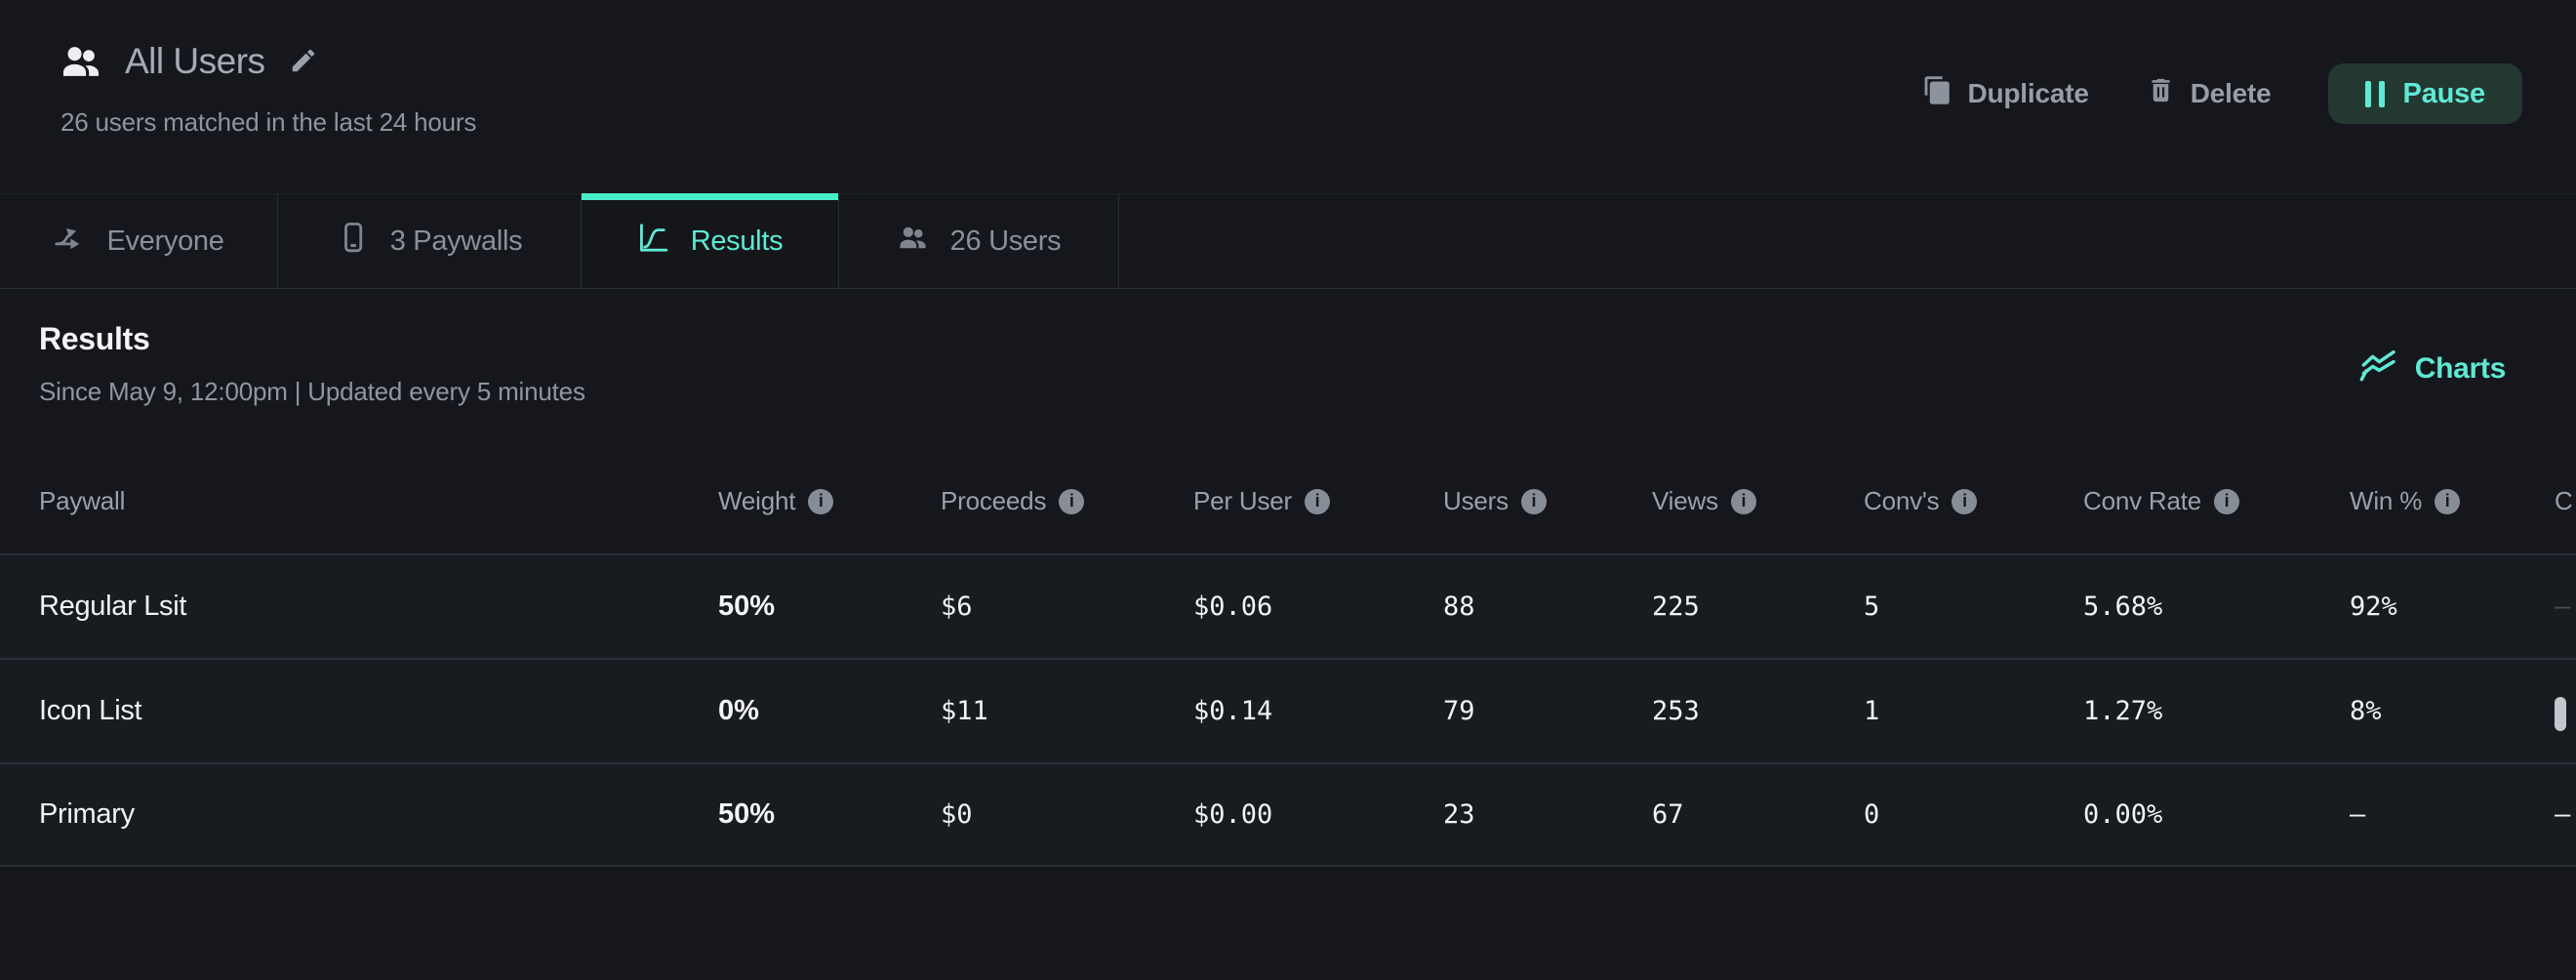 This screenshot has width=2576, height=980. What do you see at coordinates (2377, 368) in the screenshot?
I see `line-chart-icon` at bounding box center [2377, 368].